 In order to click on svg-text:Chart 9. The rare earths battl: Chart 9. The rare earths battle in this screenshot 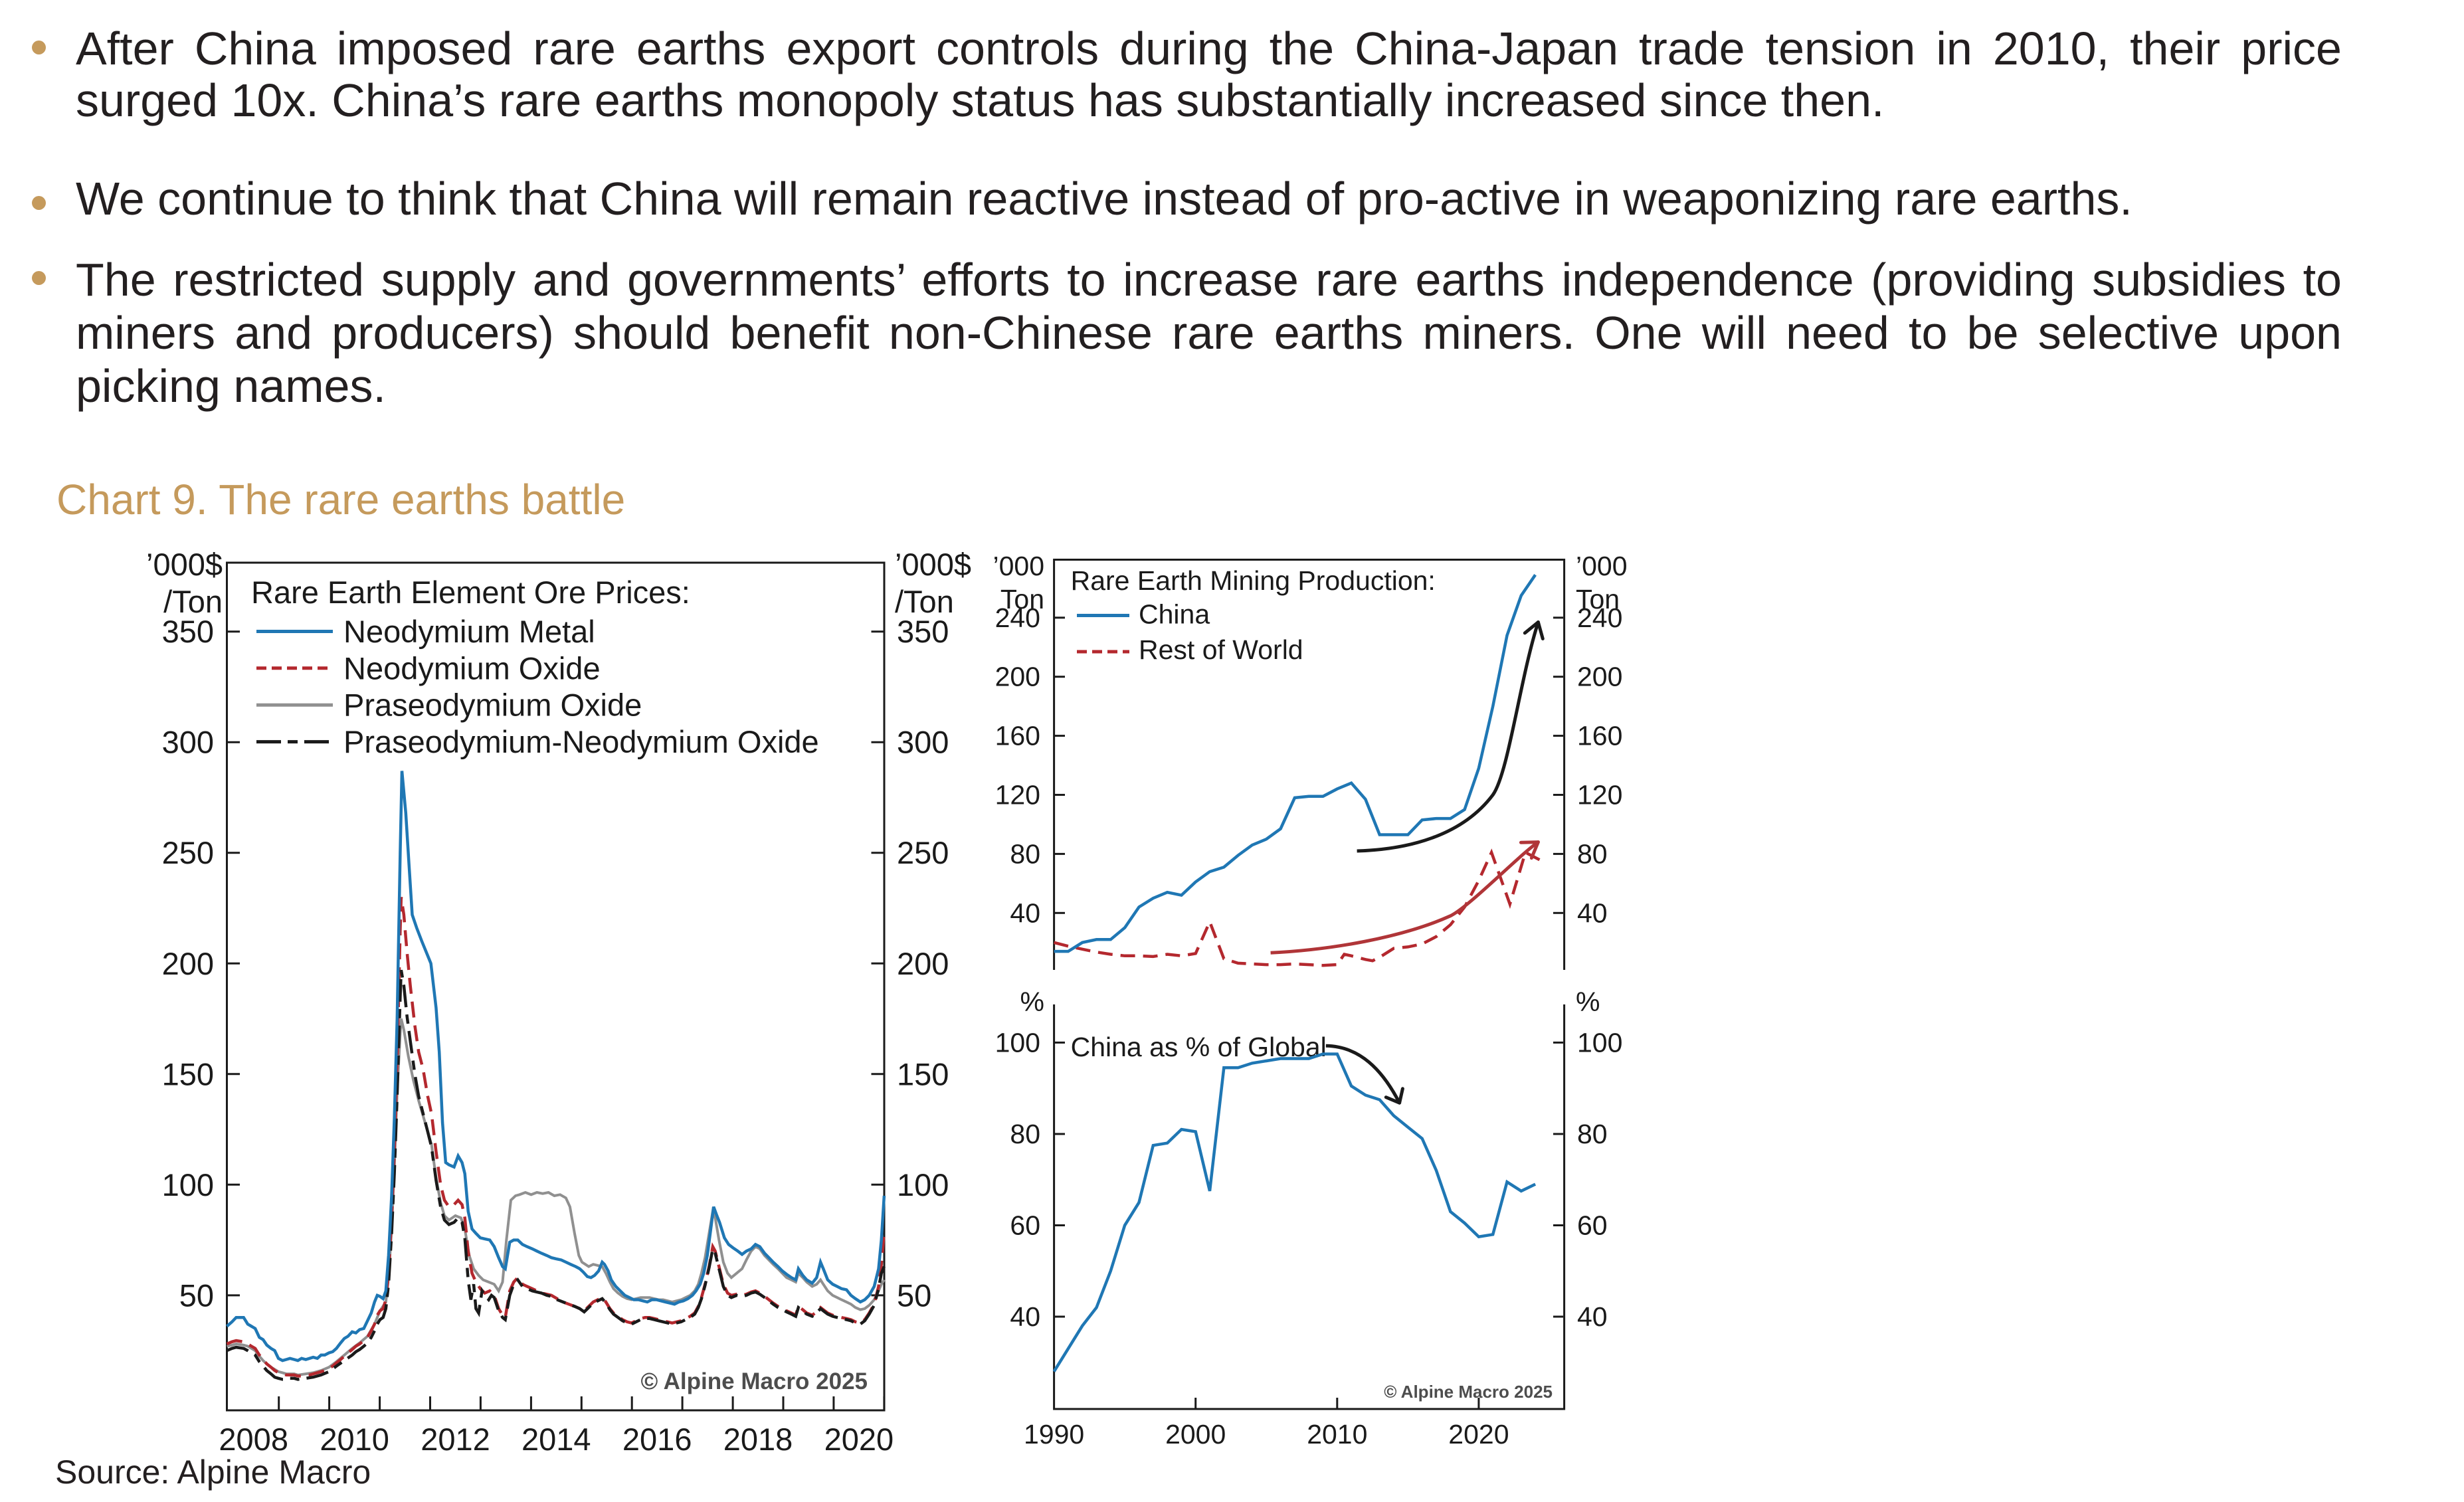, I will do `click(341, 499)`.